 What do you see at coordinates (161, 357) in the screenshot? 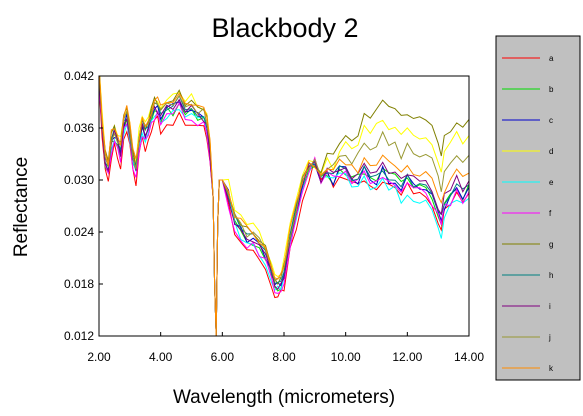
I see `x-tick-label: 4.00` at bounding box center [161, 357].